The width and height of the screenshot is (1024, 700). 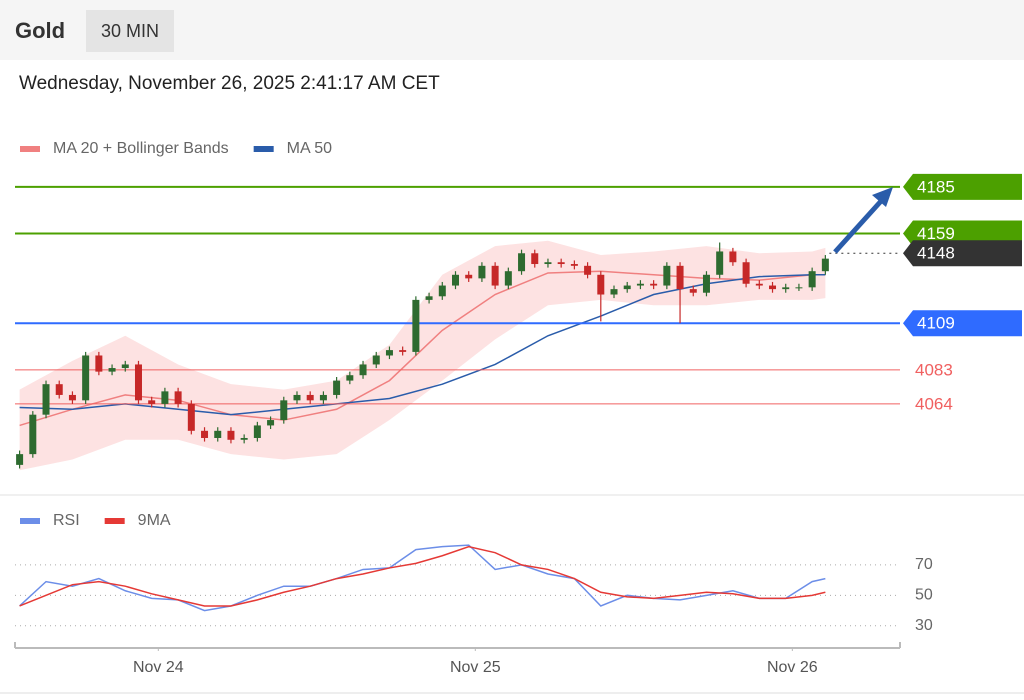 What do you see at coordinates (141, 148) in the screenshot?
I see `legend-label: MA 20 + Bollinger Bands` at bounding box center [141, 148].